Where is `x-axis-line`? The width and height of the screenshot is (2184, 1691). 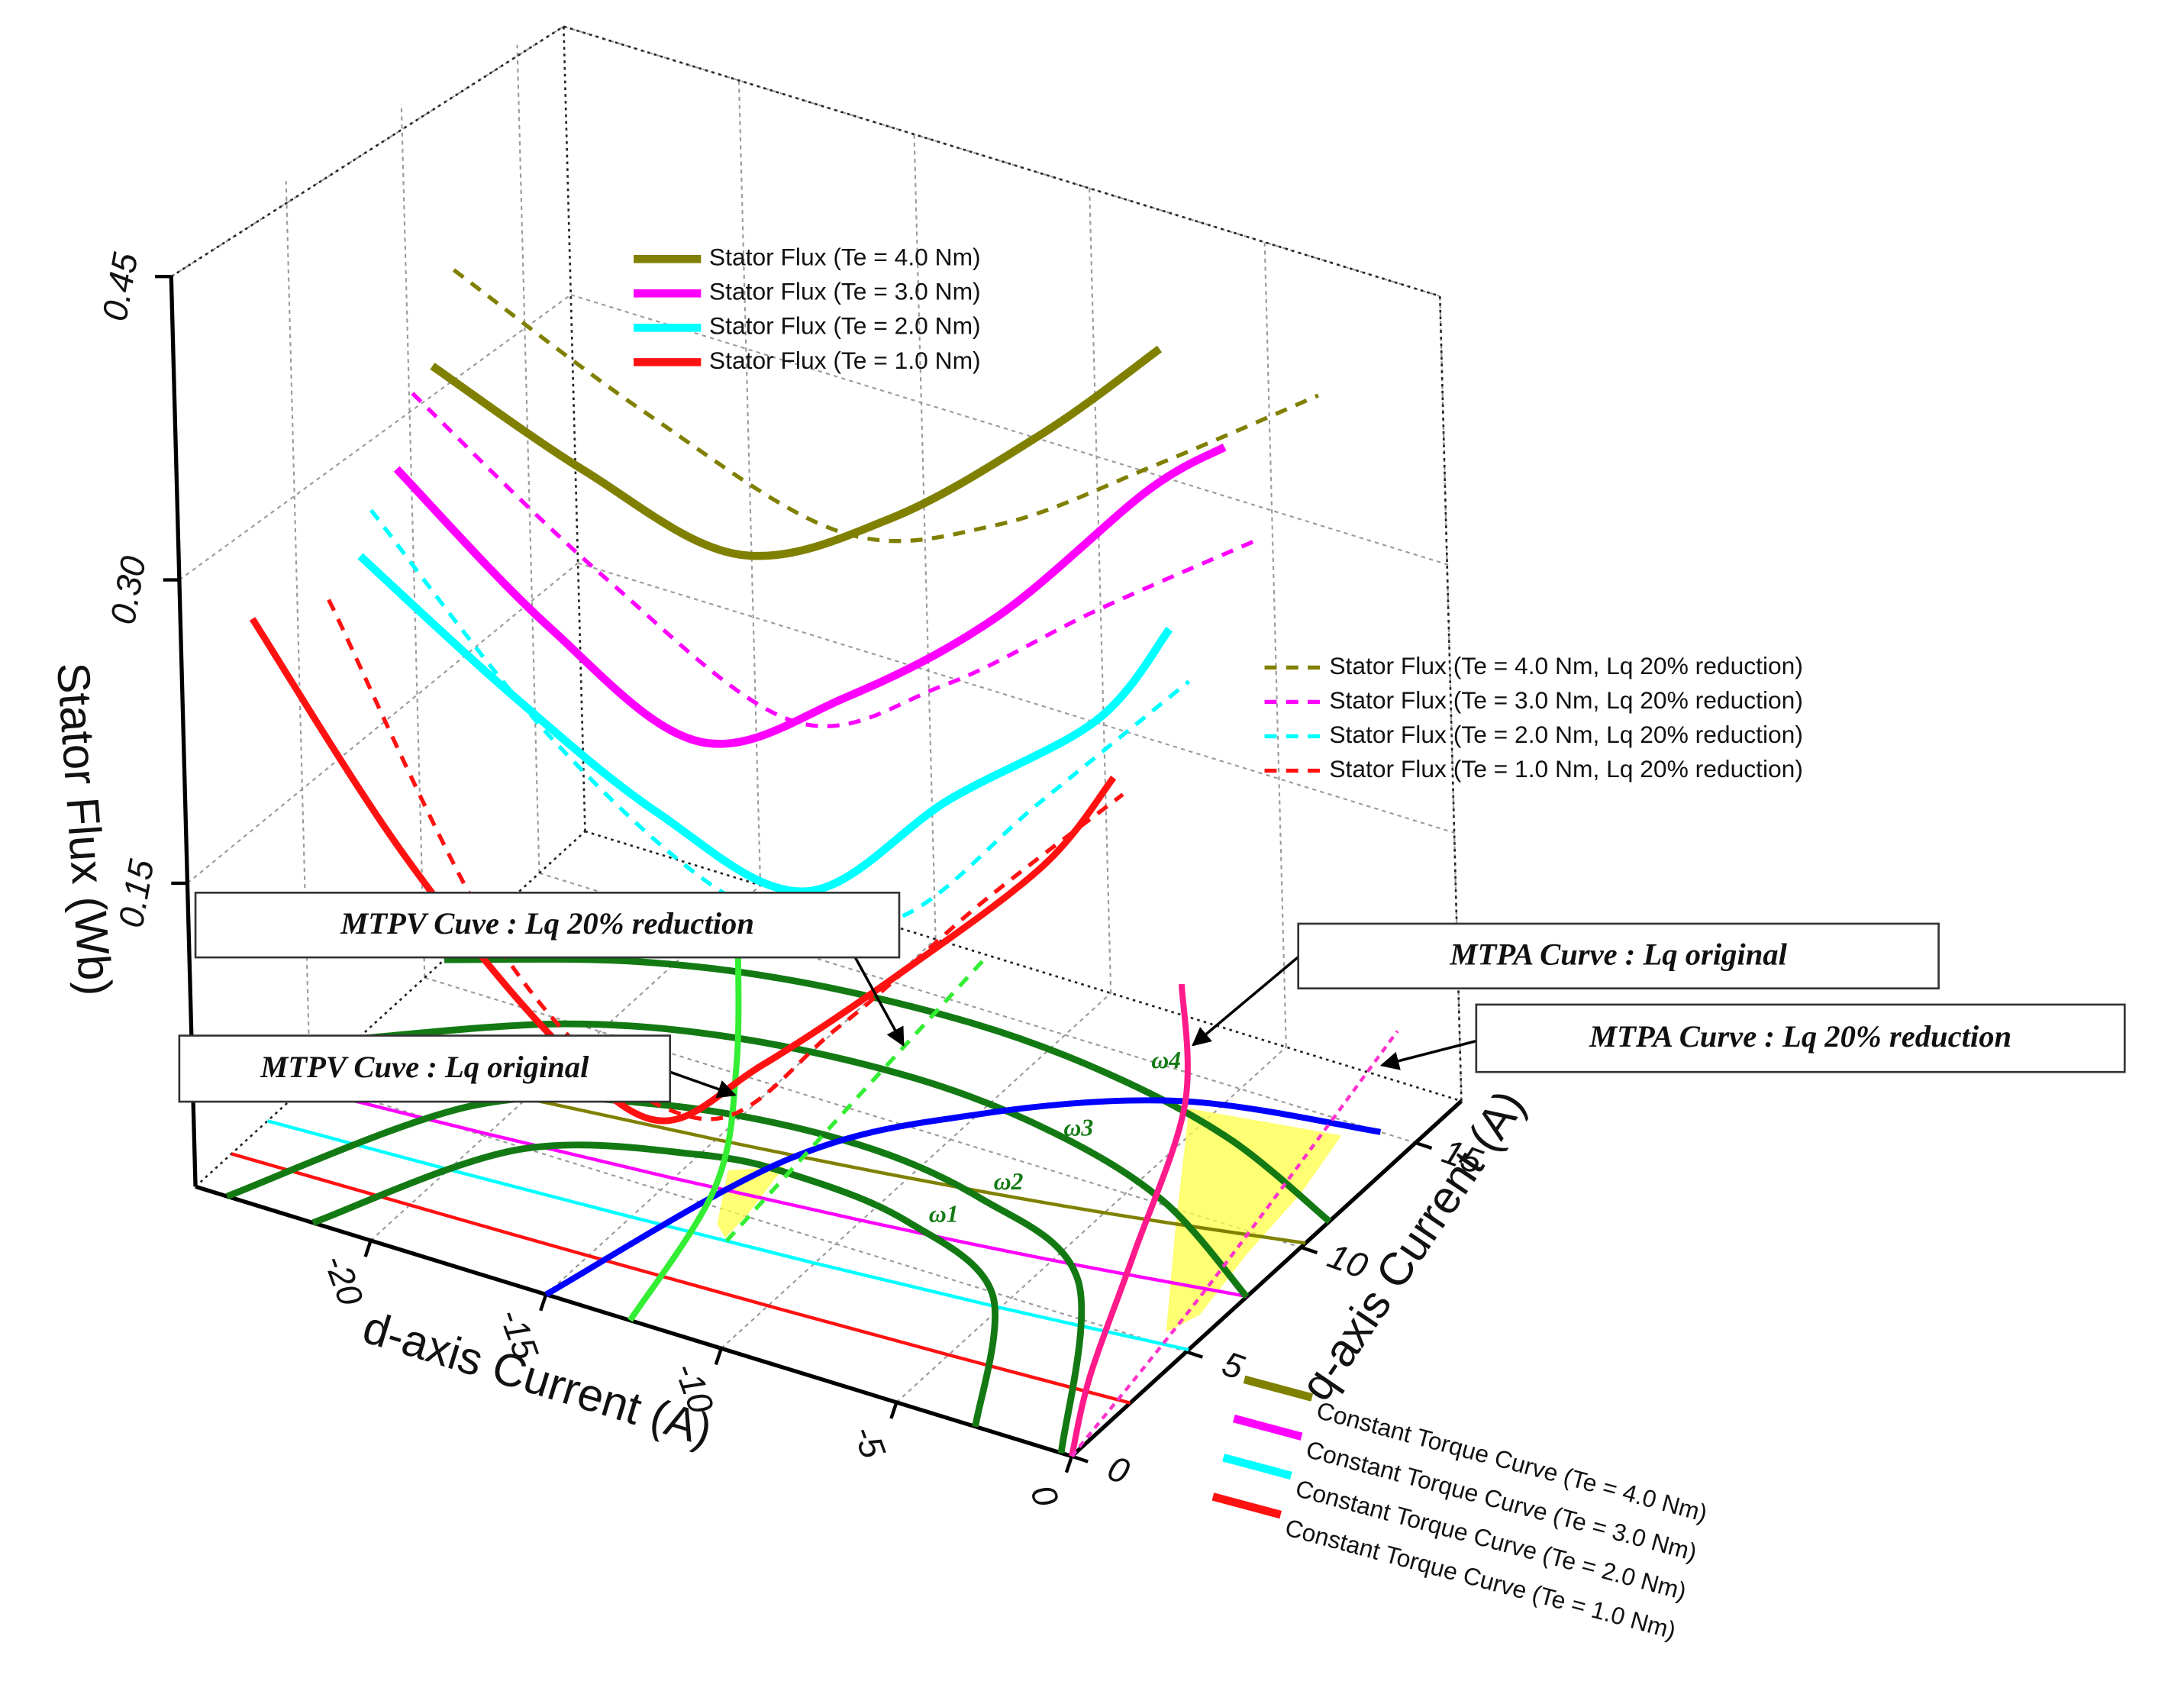
x-axis-line is located at coordinates (634, 1321).